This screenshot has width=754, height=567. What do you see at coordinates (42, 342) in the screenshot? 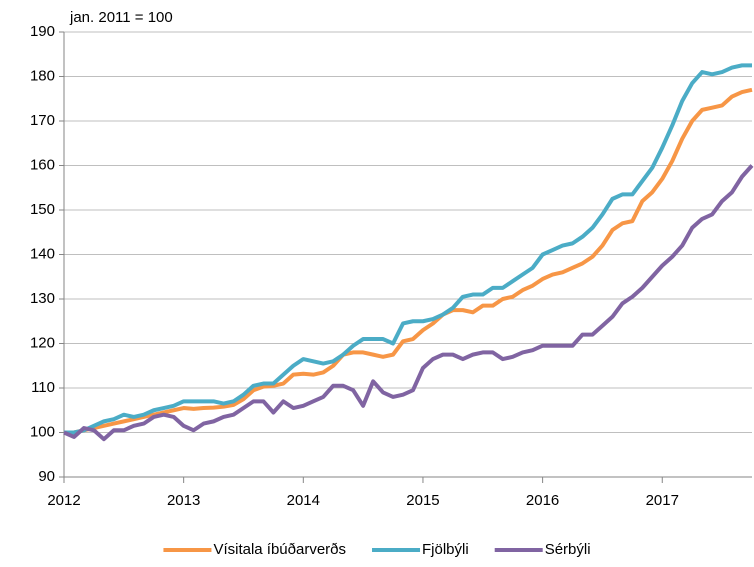
I see `y-tick-label: 120` at bounding box center [42, 342].